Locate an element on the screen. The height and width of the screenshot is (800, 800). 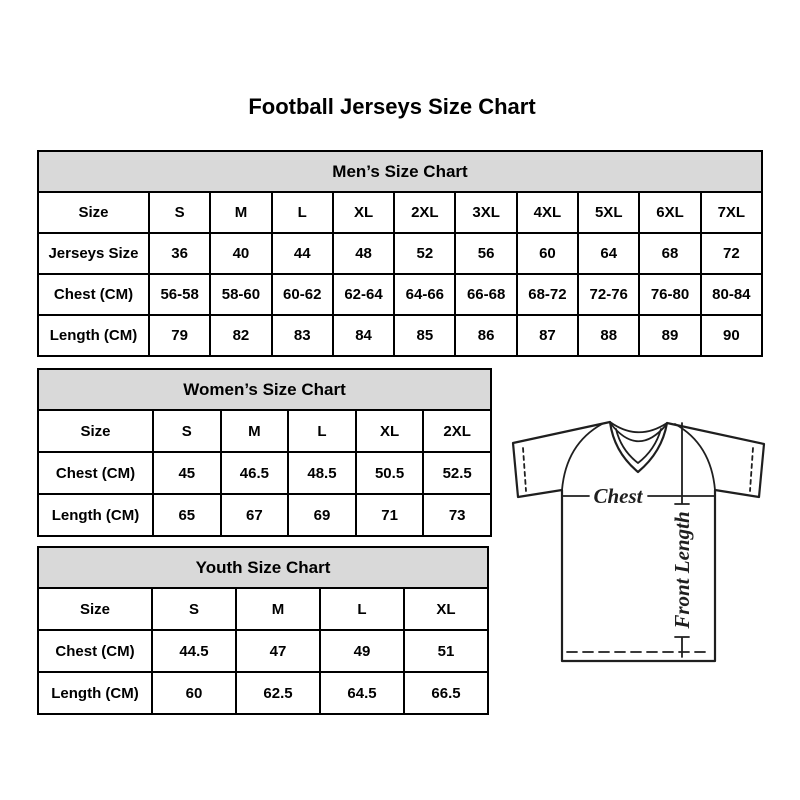
table-title-row: Women’s Size Chart is located at coordinates (264, 389).